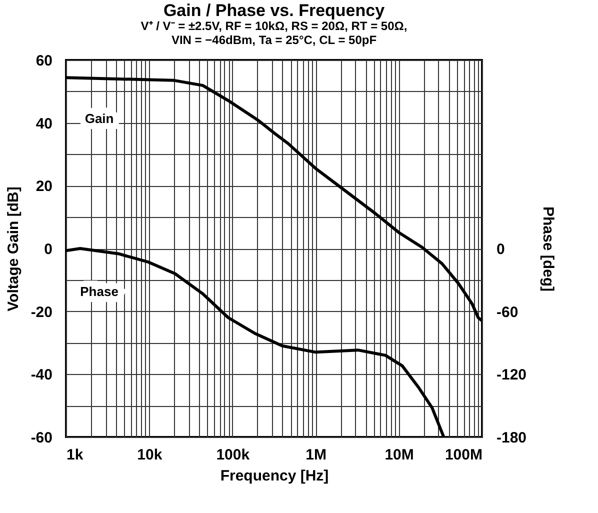  I want to click on y2-axis-title: Phase [deg], so click(548, 249).